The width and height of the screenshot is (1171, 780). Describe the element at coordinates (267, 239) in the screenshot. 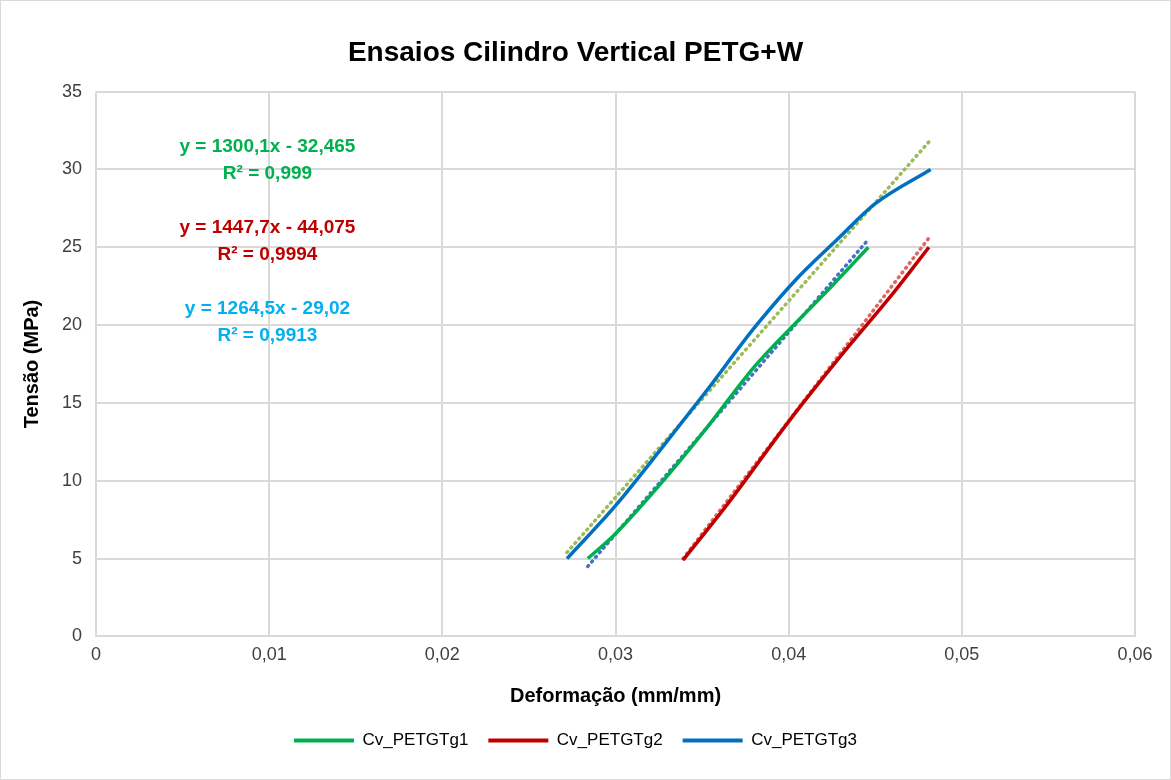

I see `annotation: y = 1447,7x - 44,075 R² = 0,9994` at that location.